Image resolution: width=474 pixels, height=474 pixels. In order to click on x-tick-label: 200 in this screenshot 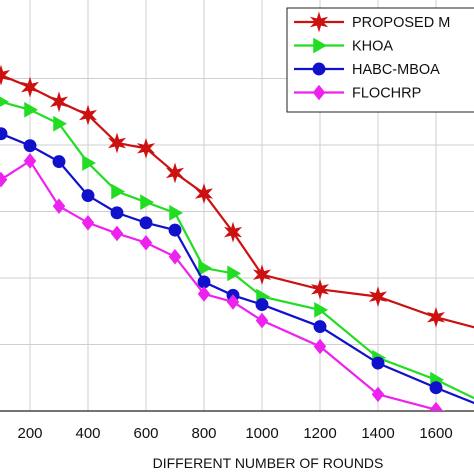, I will do `click(29, 433)`.